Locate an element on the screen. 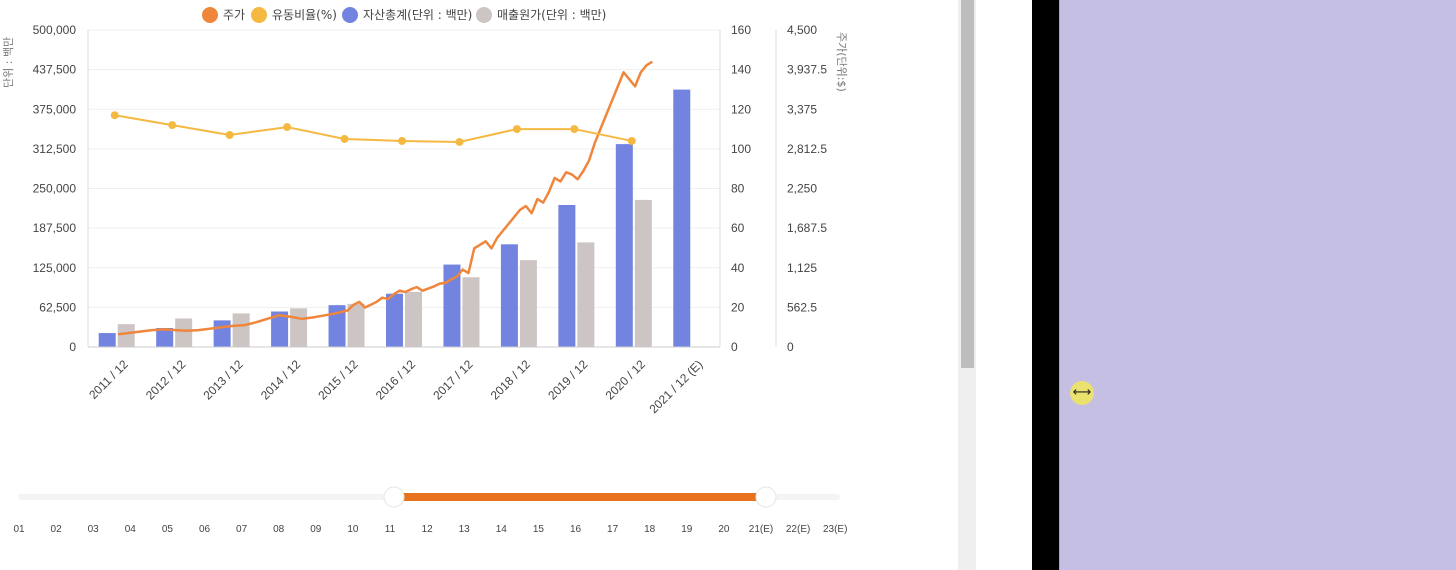 Image resolution: width=1456 pixels, height=570 pixels. slider-year-label: 21(E) is located at coordinates (761, 529).